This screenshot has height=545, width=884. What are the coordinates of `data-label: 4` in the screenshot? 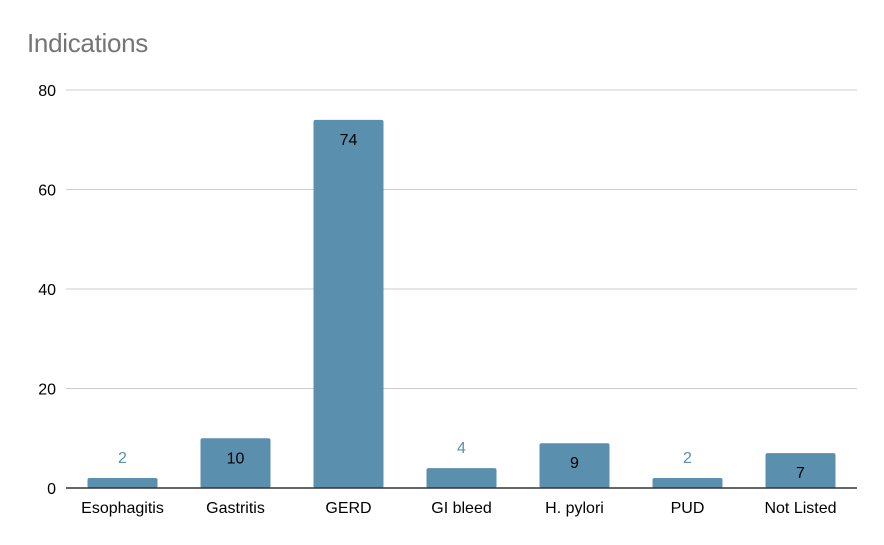 It's located at (461, 448).